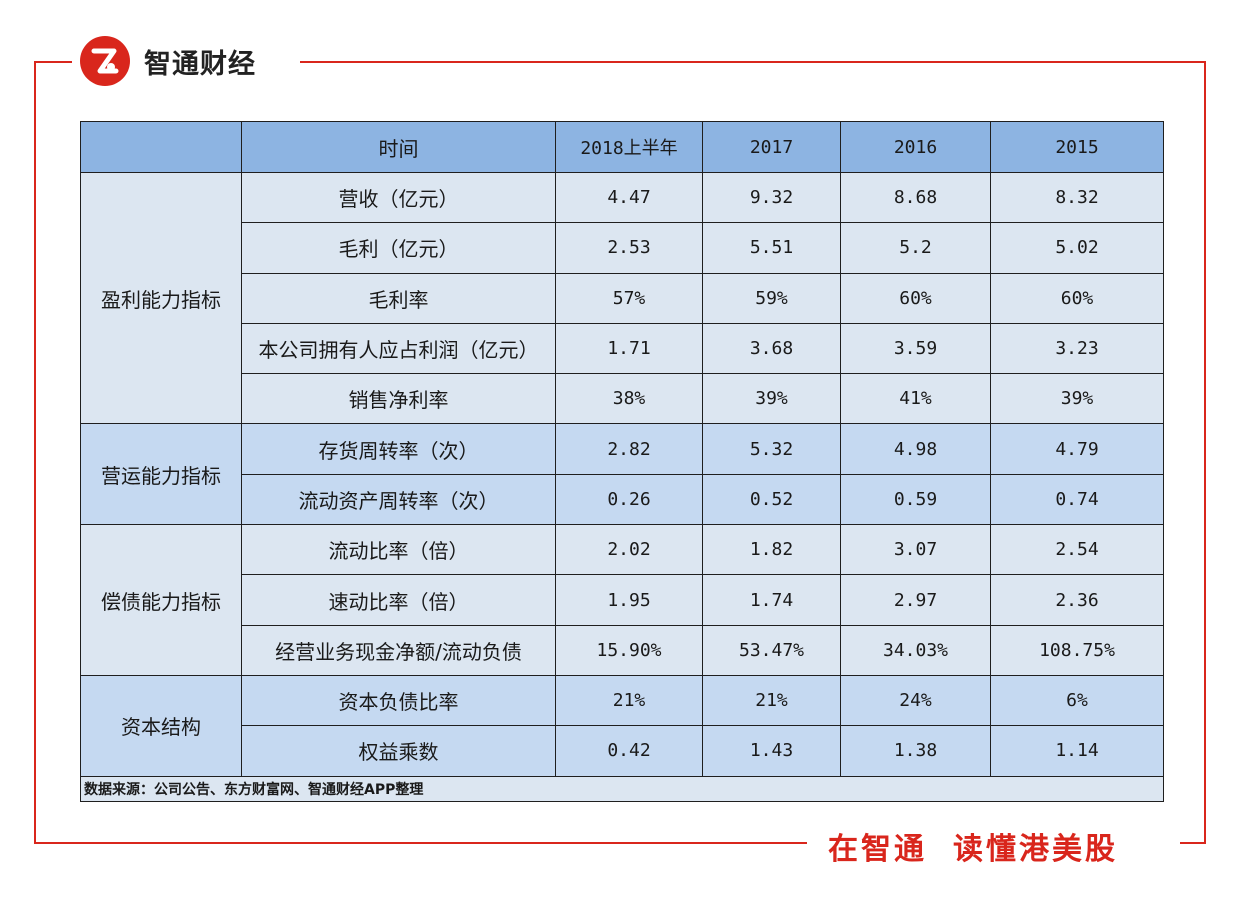 This screenshot has width=1242, height=910. What do you see at coordinates (1077, 449) in the screenshot?
I see `value-cell: 4.79` at bounding box center [1077, 449].